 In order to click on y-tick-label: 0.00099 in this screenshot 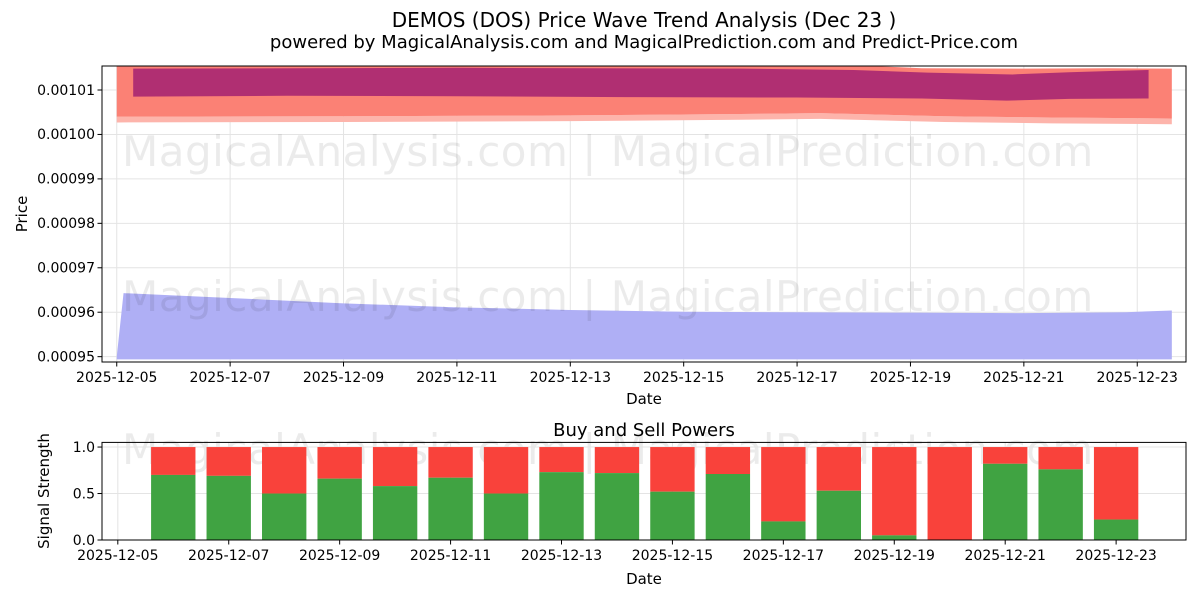, I will do `click(66, 180)`.